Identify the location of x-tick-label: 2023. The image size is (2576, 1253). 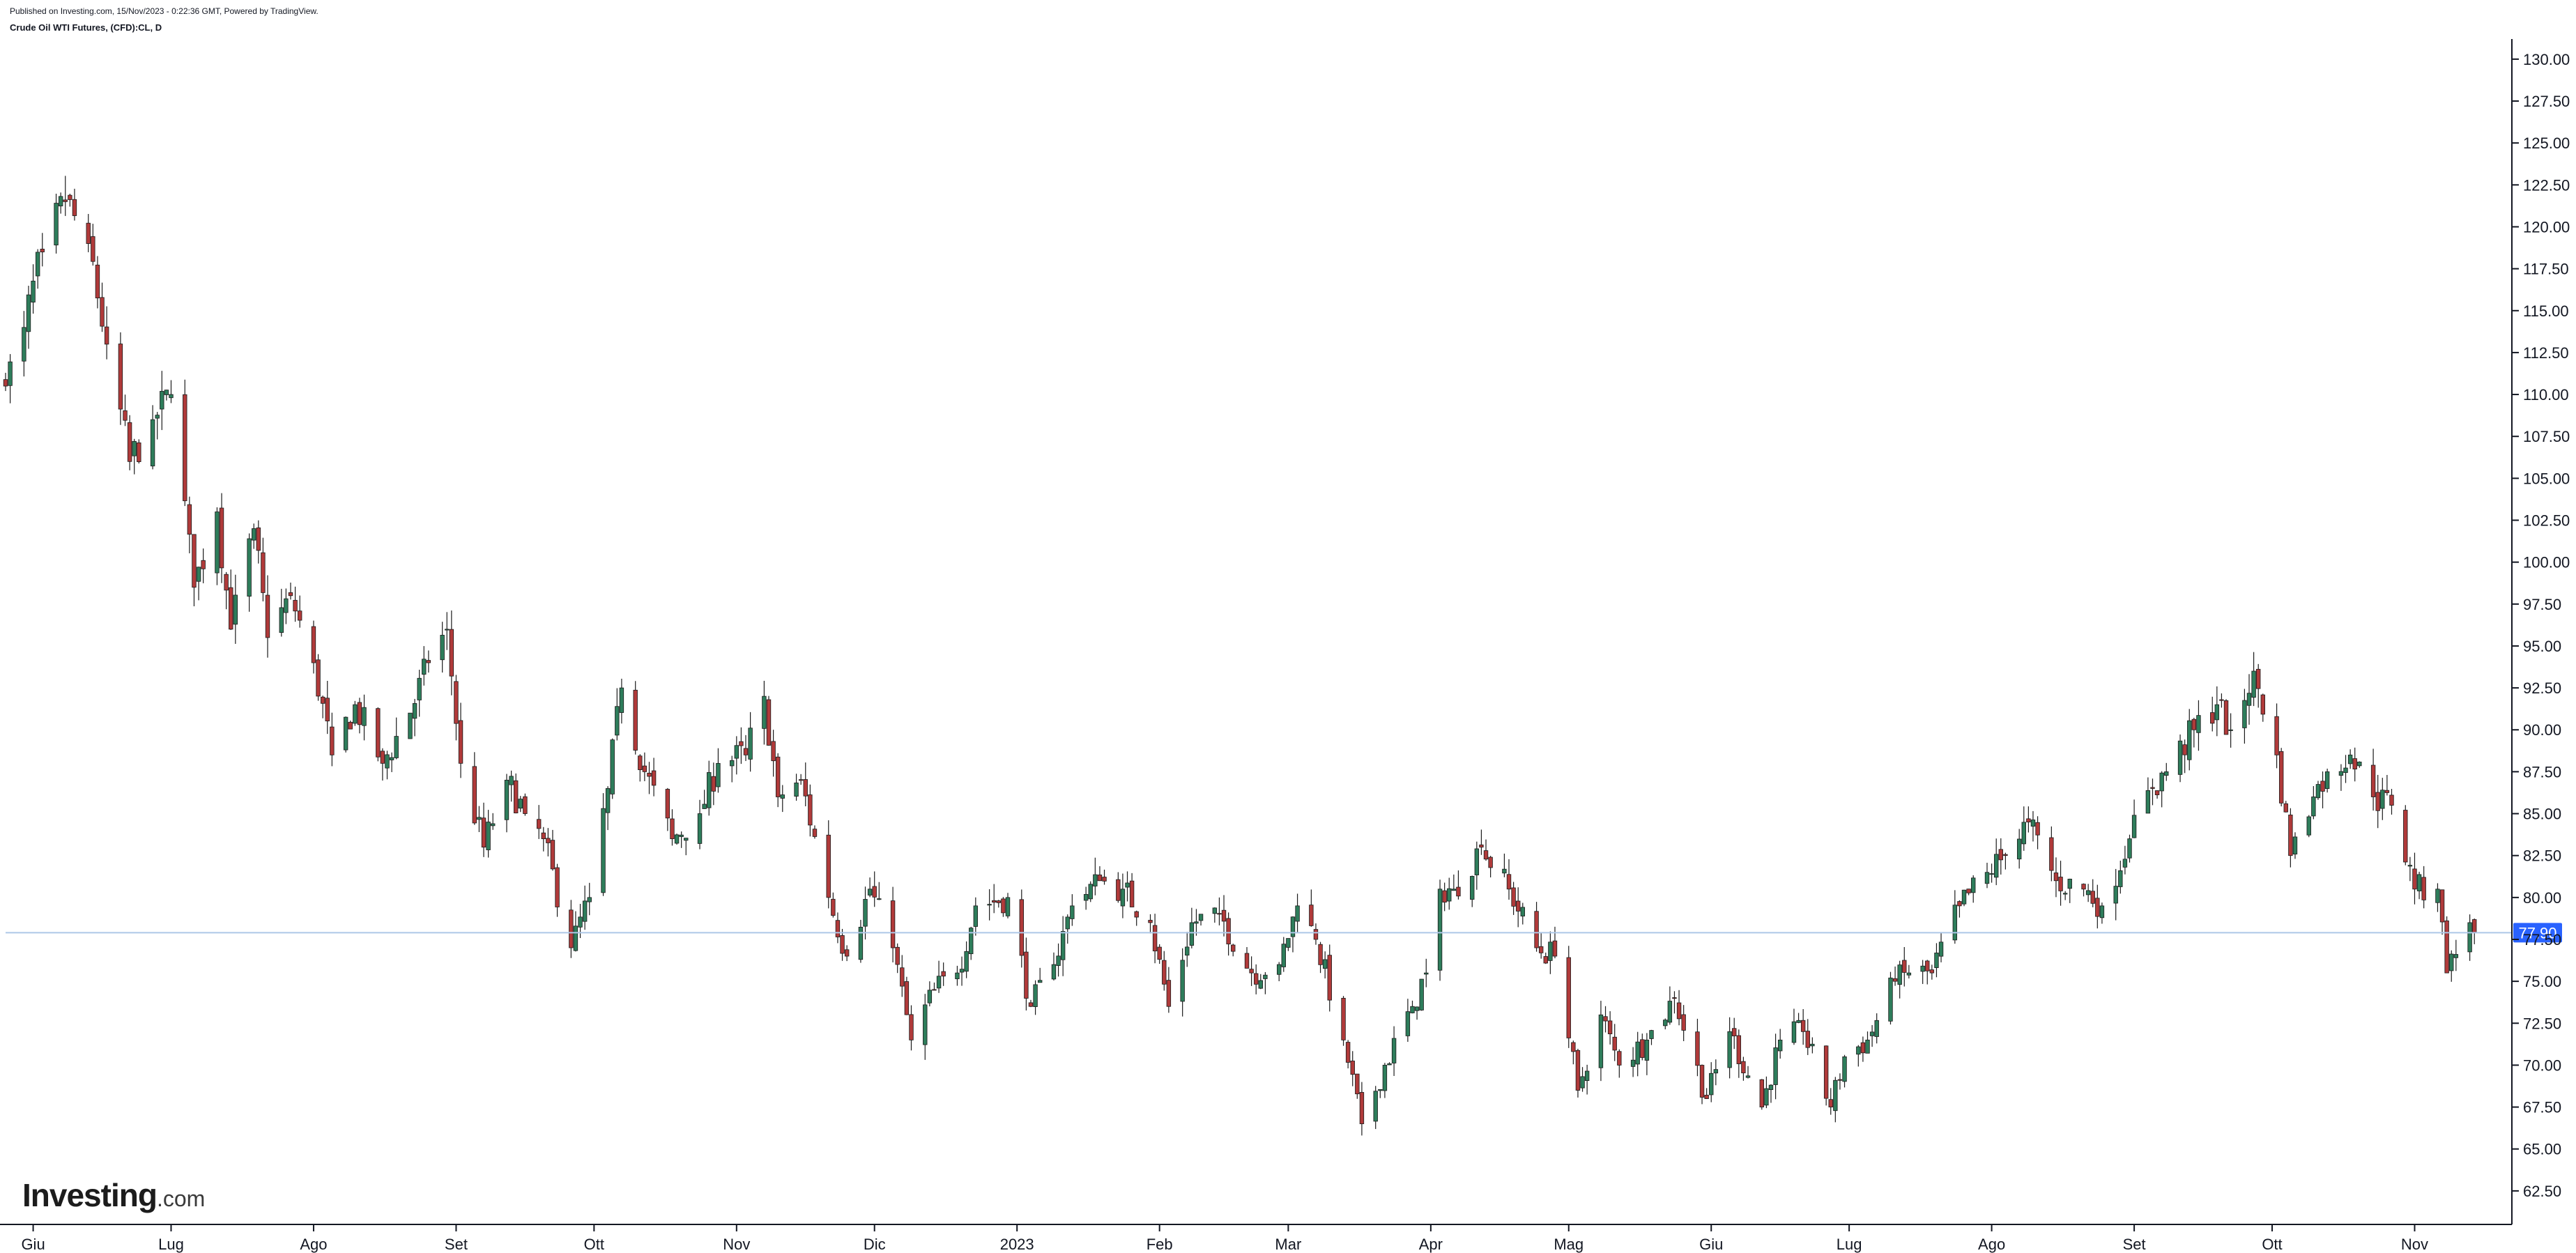
(1017, 1244).